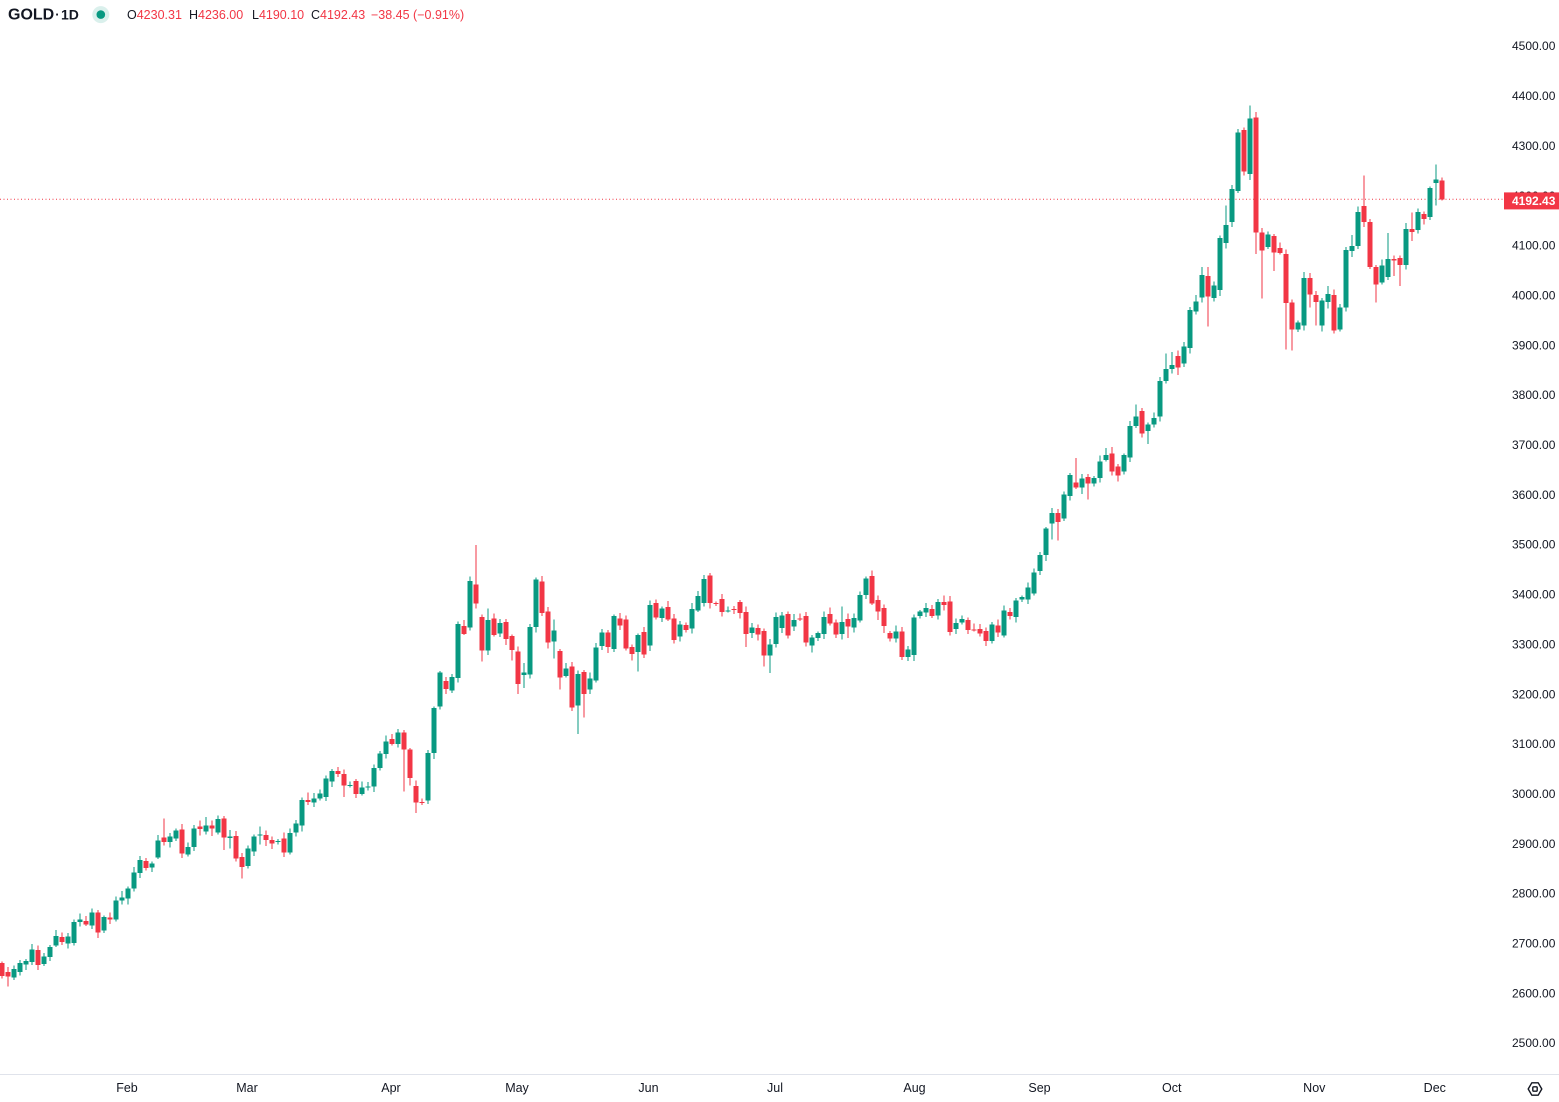 The height and width of the screenshot is (1102, 1559). What do you see at coordinates (1534, 744) in the screenshot?
I see `svg-text: 3100.00` at bounding box center [1534, 744].